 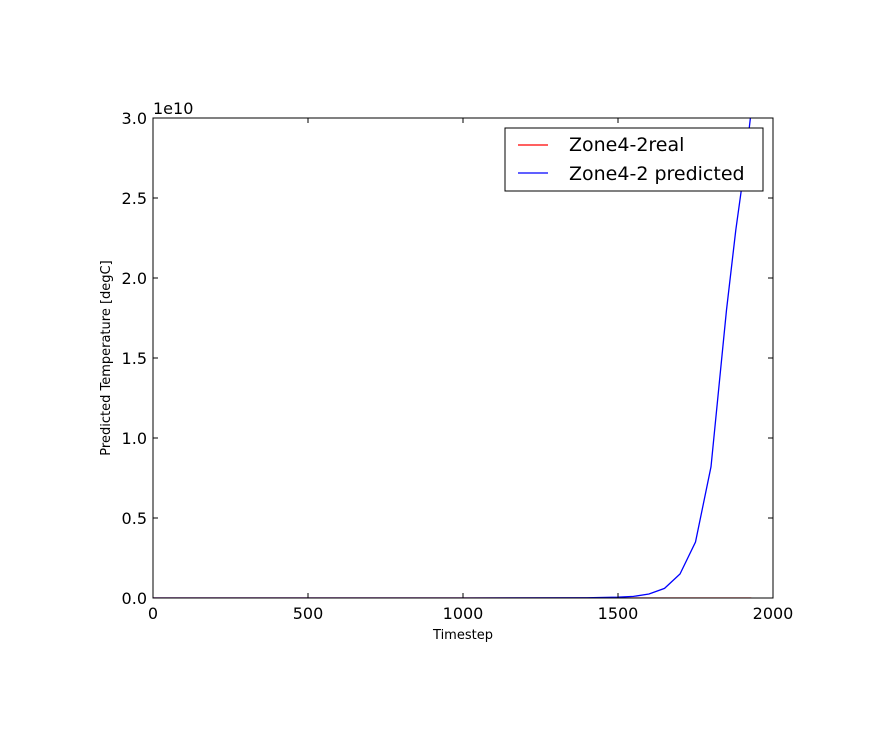 I want to click on y-tick-label: 2.0, so click(x=134, y=278).